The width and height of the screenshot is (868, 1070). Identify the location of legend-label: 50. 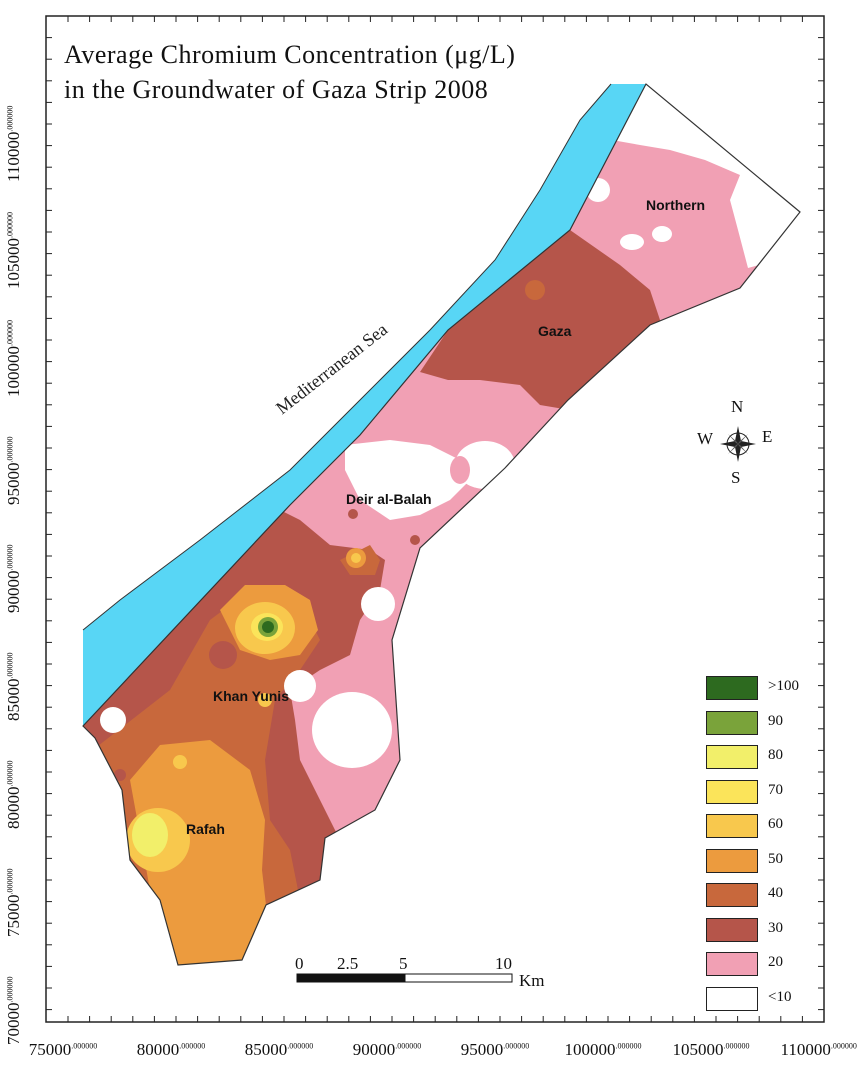
(775, 858).